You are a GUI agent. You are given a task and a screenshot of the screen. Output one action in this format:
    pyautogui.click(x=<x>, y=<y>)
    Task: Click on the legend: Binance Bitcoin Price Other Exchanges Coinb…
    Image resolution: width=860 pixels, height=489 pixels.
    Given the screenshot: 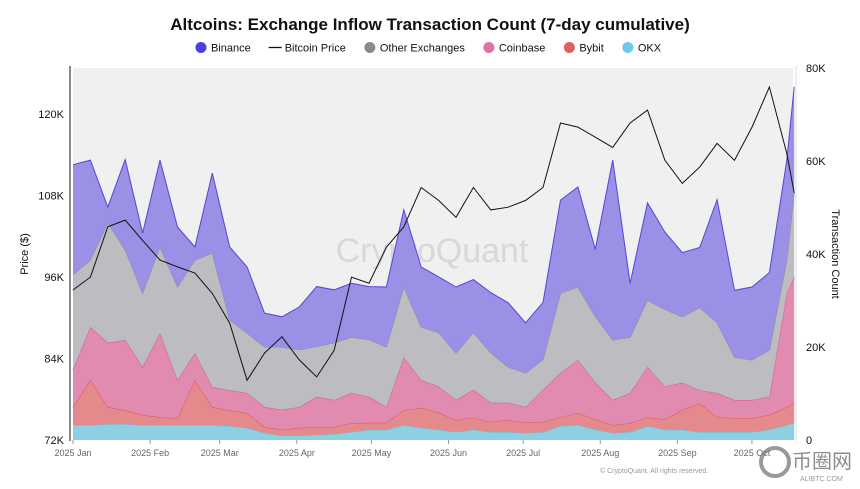 What is the action you would take?
    pyautogui.click(x=428, y=48)
    